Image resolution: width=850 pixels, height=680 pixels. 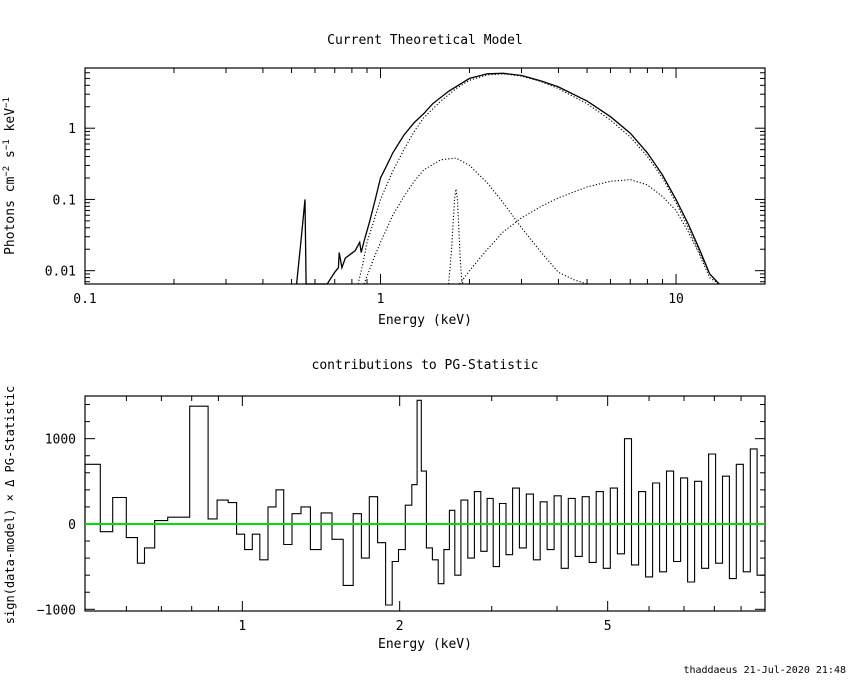 I want to click on top-x-tick-label: 10, so click(x=676, y=299).